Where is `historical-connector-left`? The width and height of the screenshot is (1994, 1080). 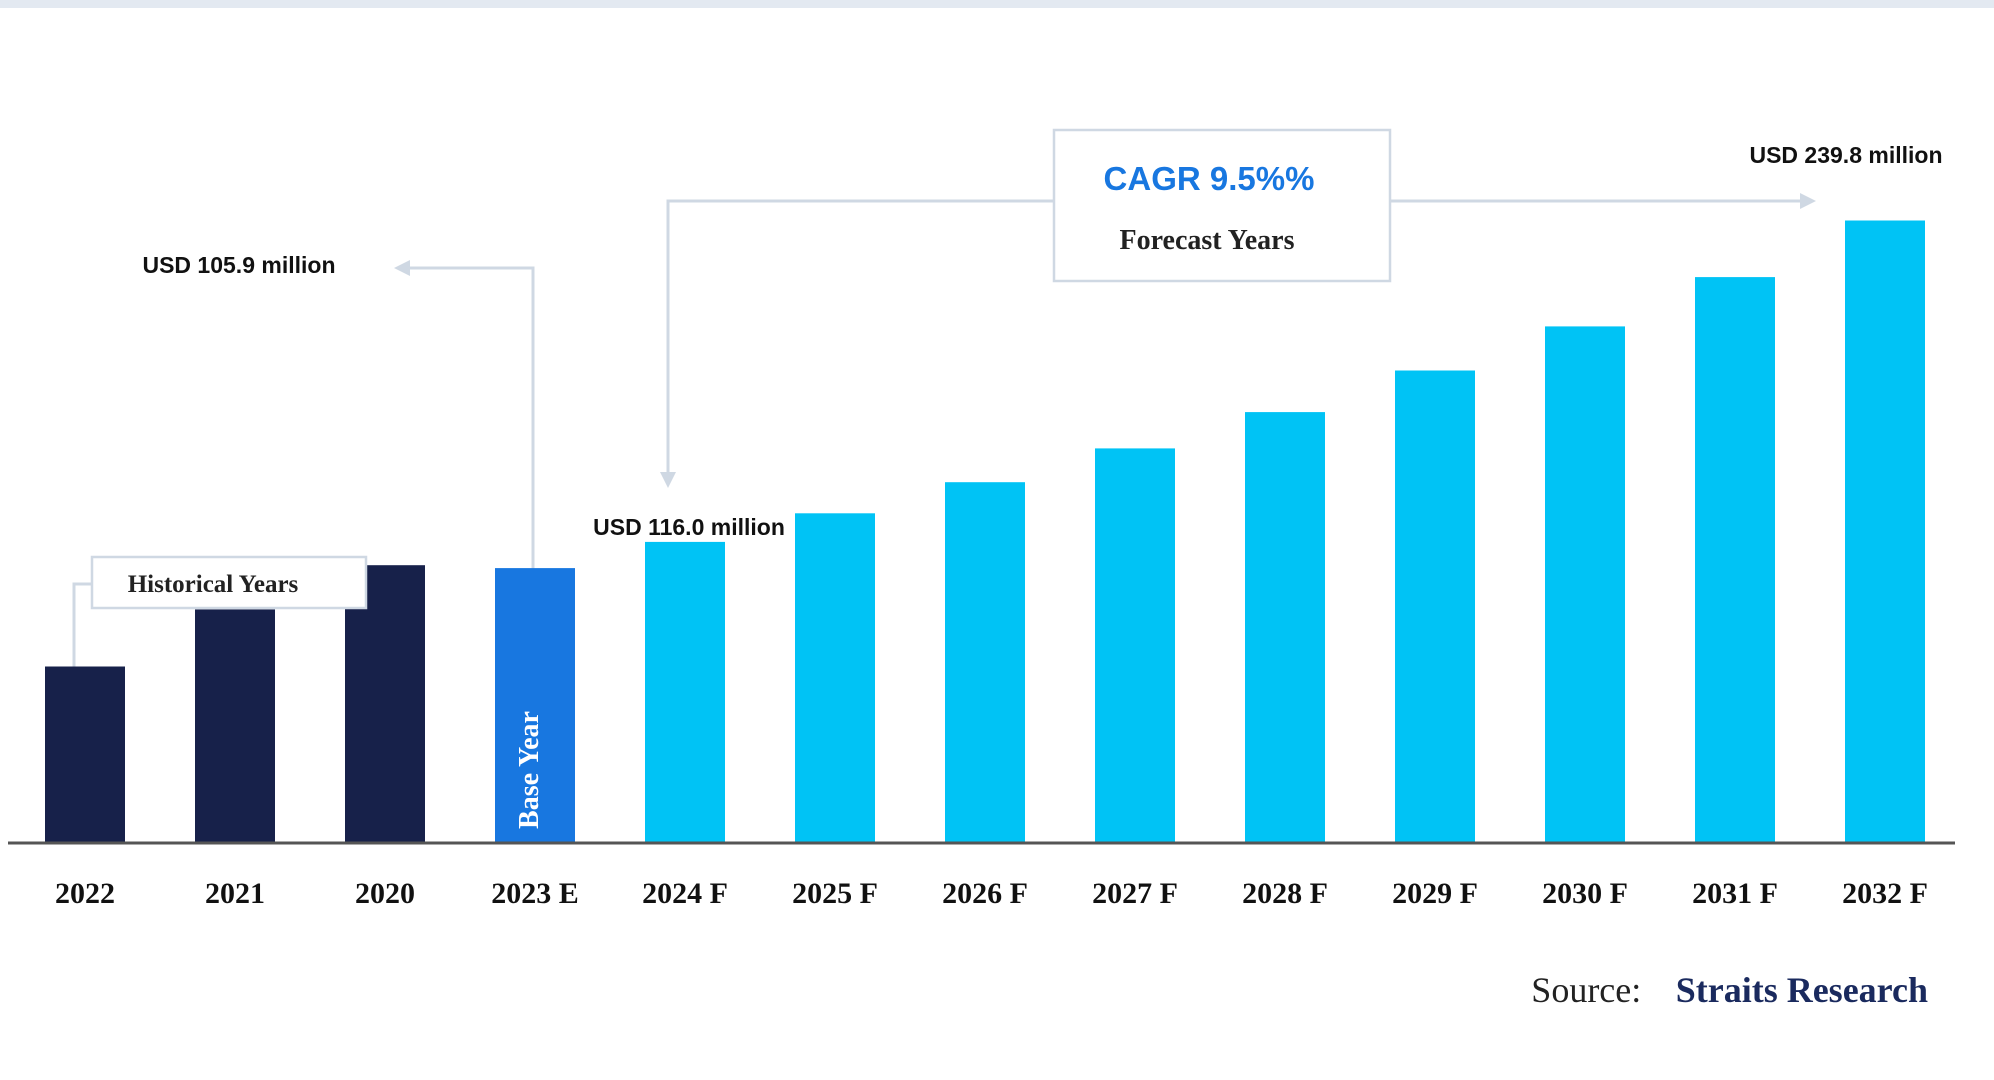 historical-connector-left is located at coordinates (82, 643).